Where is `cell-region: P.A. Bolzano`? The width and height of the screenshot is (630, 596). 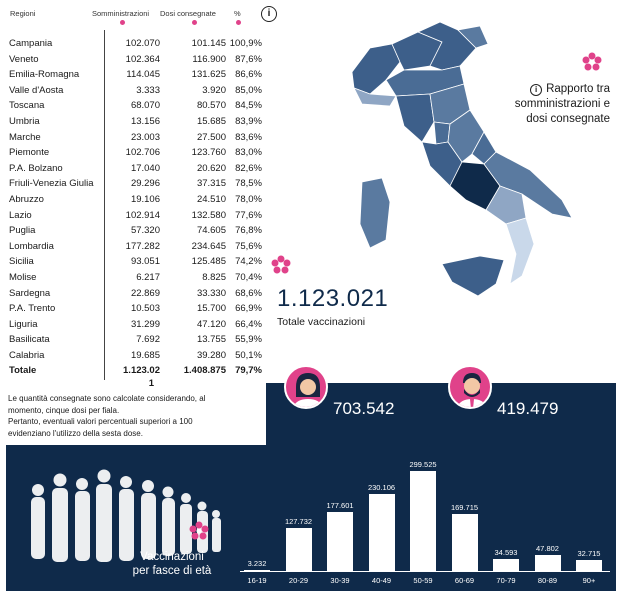 cell-region: P.A. Bolzano is located at coordinates (36, 168).